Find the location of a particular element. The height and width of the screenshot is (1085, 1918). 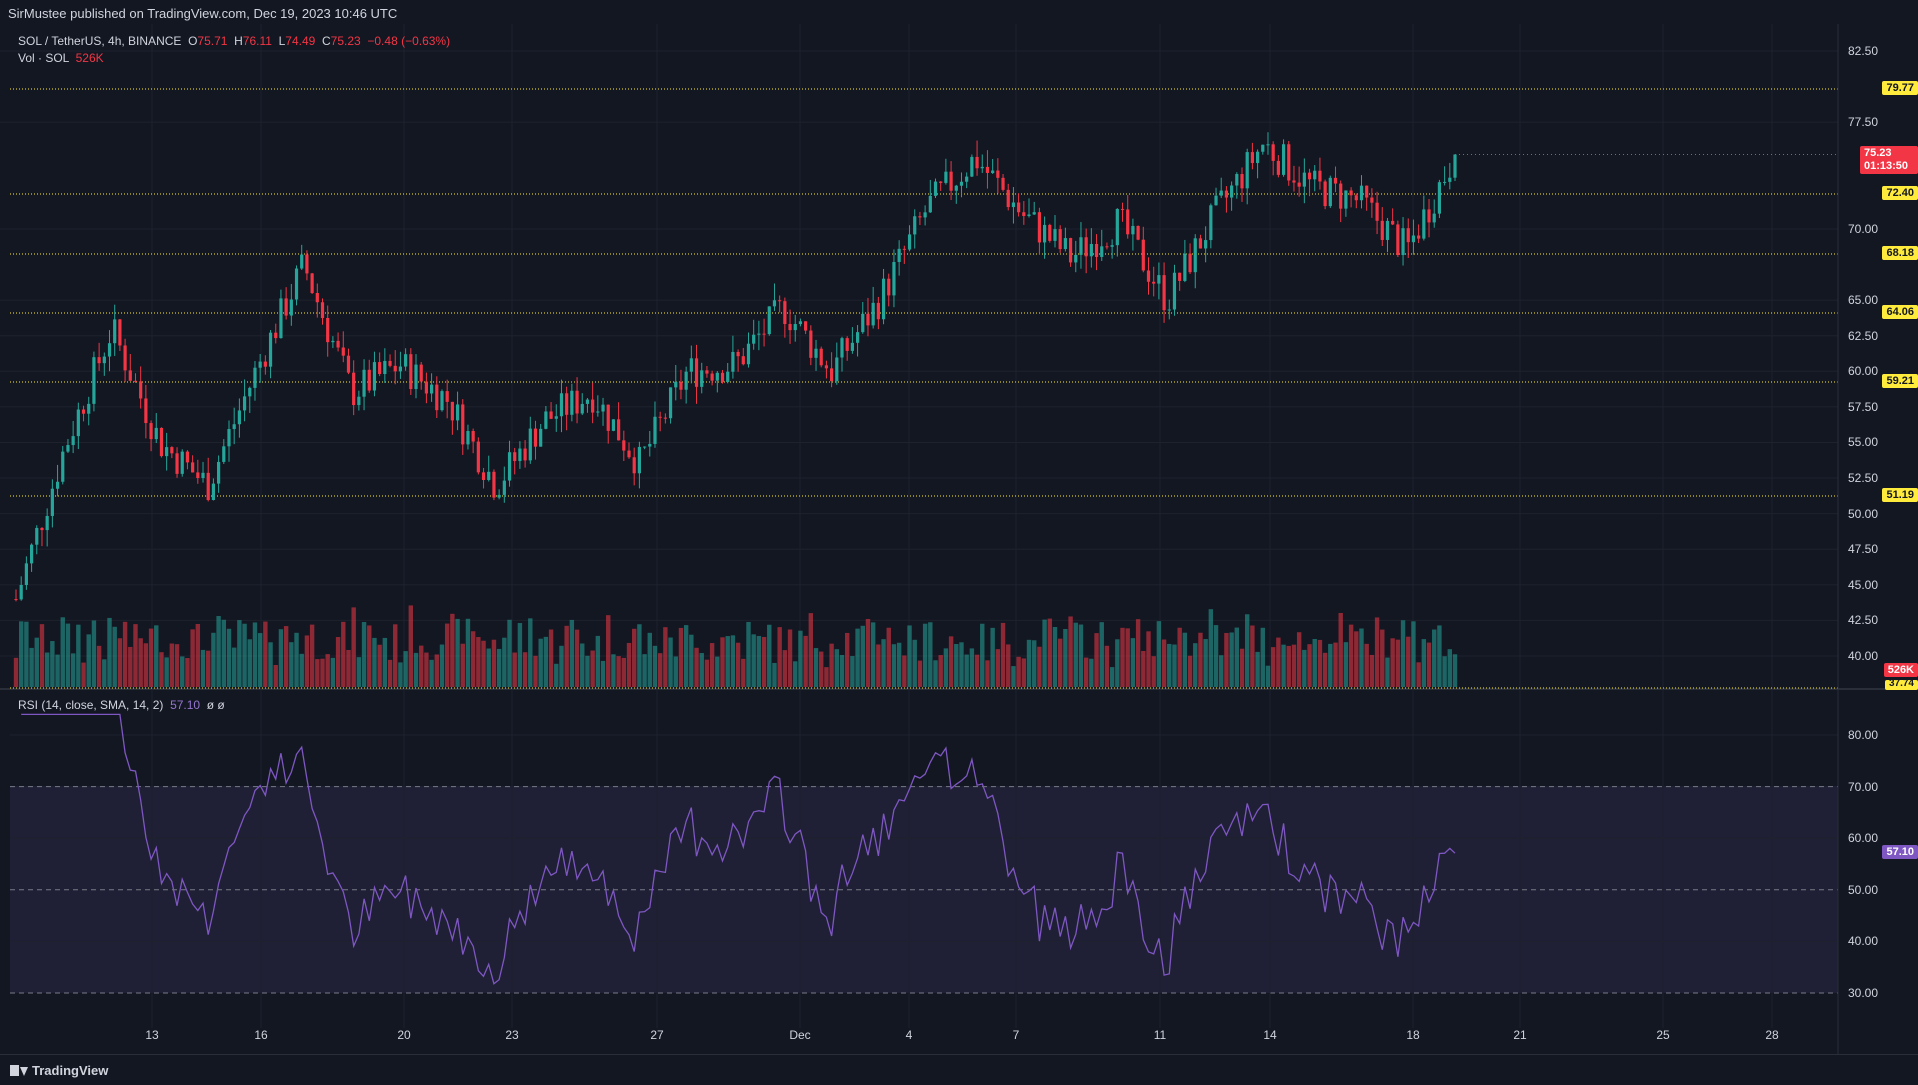

rsi-label: RSI (14, close, SMA, 14, 2) is located at coordinates (91, 705).